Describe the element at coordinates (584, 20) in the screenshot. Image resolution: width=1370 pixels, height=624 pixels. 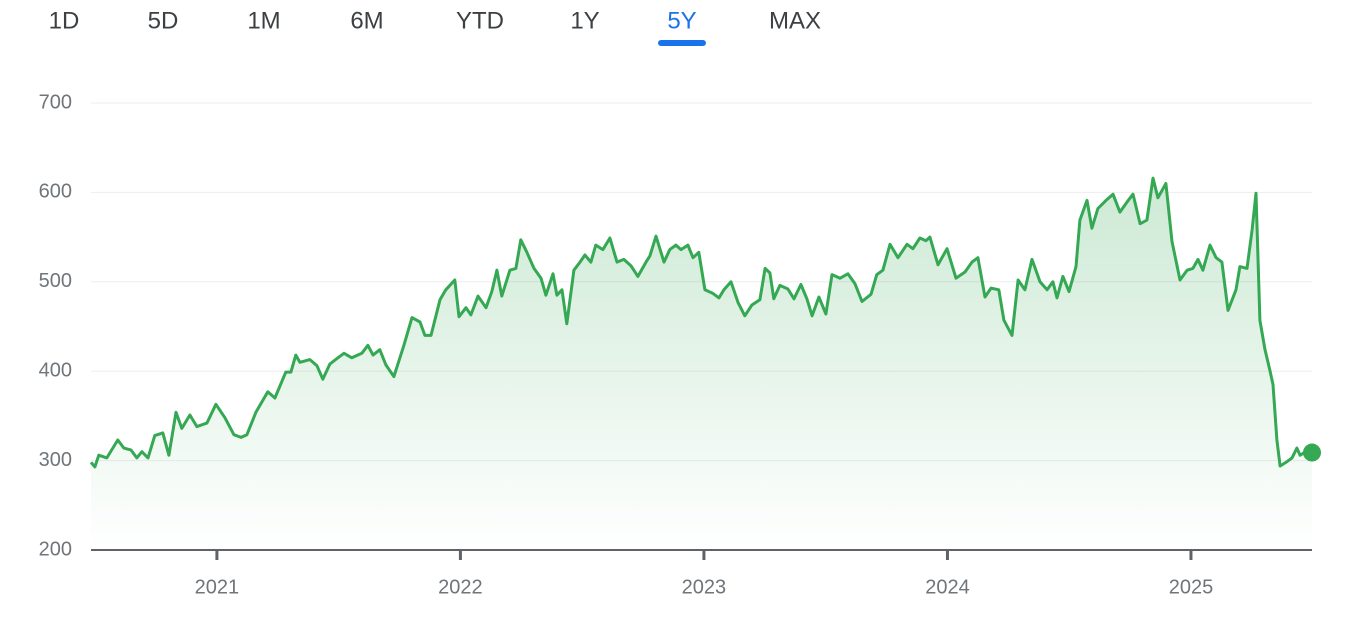
I see `range-tab: 1Y` at that location.